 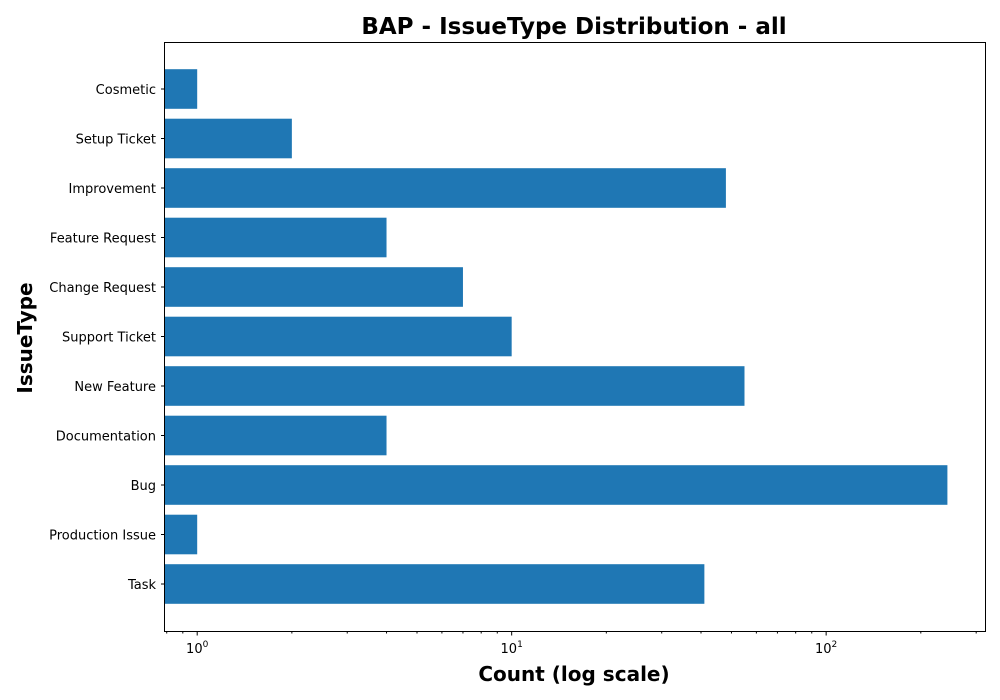 I want to click on y-tick-label: Support Ticket, so click(x=109, y=338).